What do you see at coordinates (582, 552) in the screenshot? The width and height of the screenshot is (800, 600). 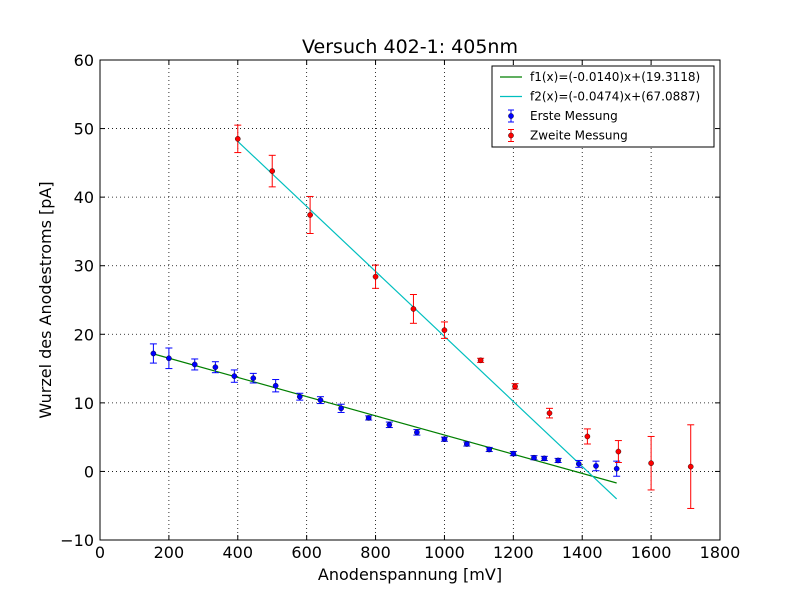 I see `x-tick-label: 1400` at bounding box center [582, 552].